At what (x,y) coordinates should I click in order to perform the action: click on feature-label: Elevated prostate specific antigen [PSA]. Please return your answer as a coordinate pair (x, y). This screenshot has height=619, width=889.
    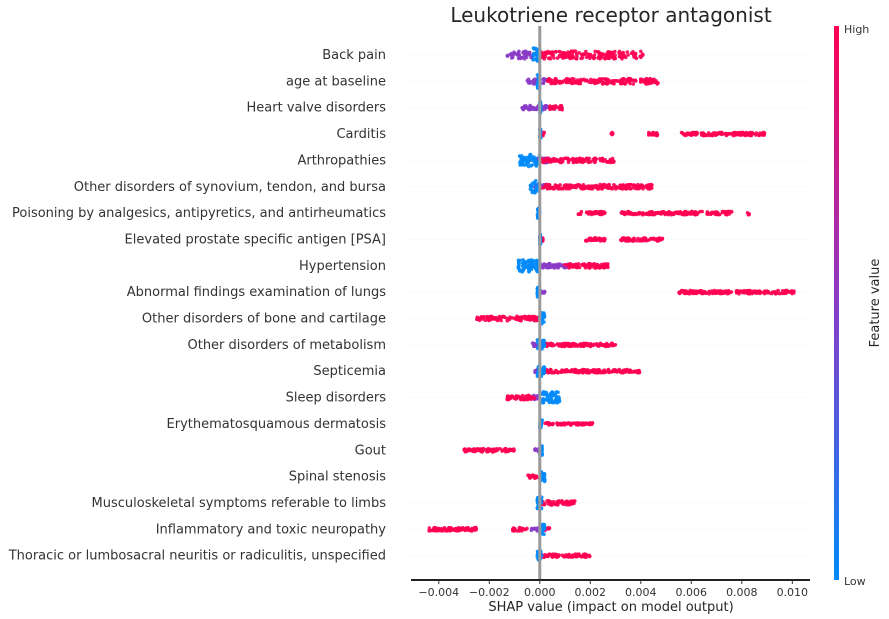
    Looking at the image, I should click on (255, 239).